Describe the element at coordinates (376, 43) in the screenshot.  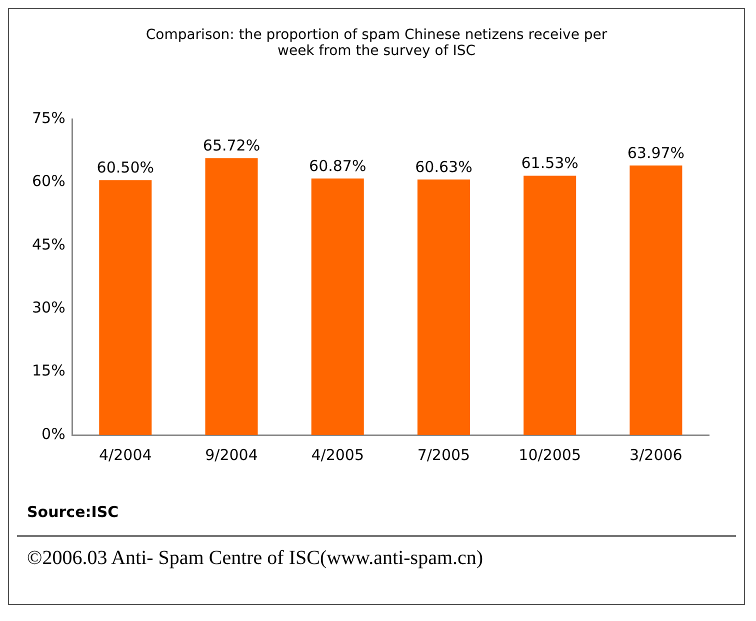
I see `chart-title: Comparison: the proportion of spam Chinese netizens receive per week from the survey of ISC` at that location.